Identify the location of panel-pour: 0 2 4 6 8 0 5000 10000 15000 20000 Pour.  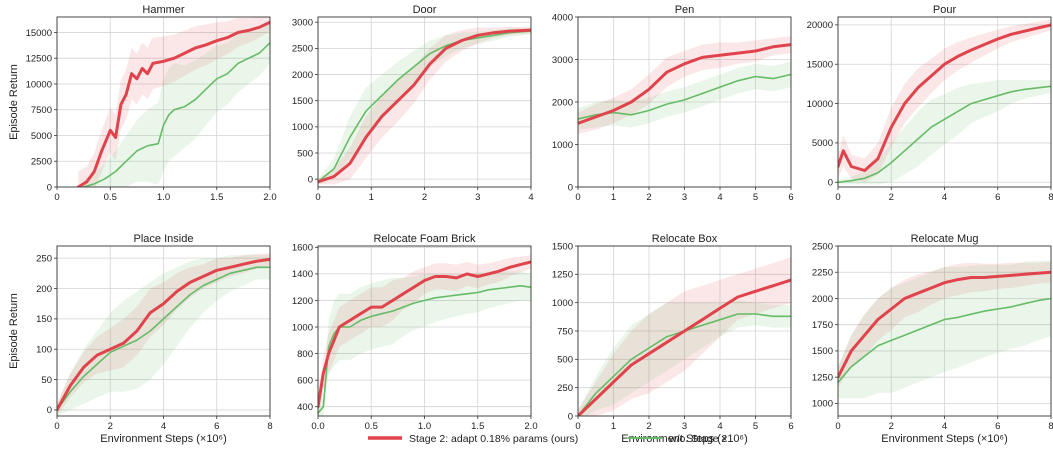
(930, 103).